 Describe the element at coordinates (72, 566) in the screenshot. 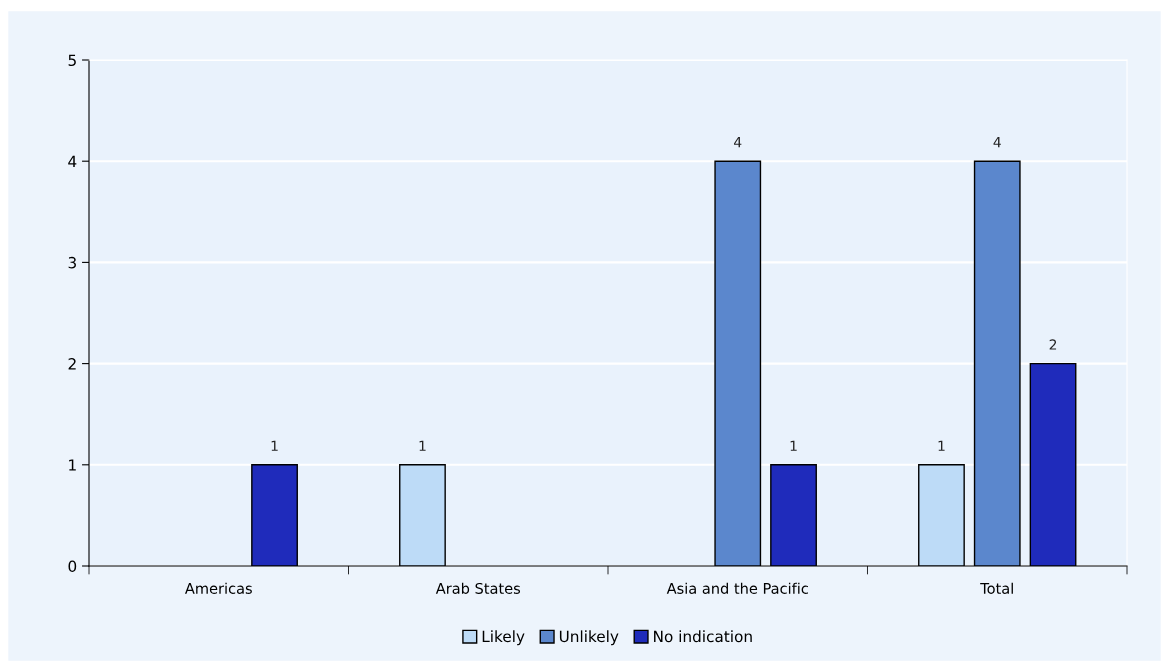

I see `y-tick-label: 0` at that location.